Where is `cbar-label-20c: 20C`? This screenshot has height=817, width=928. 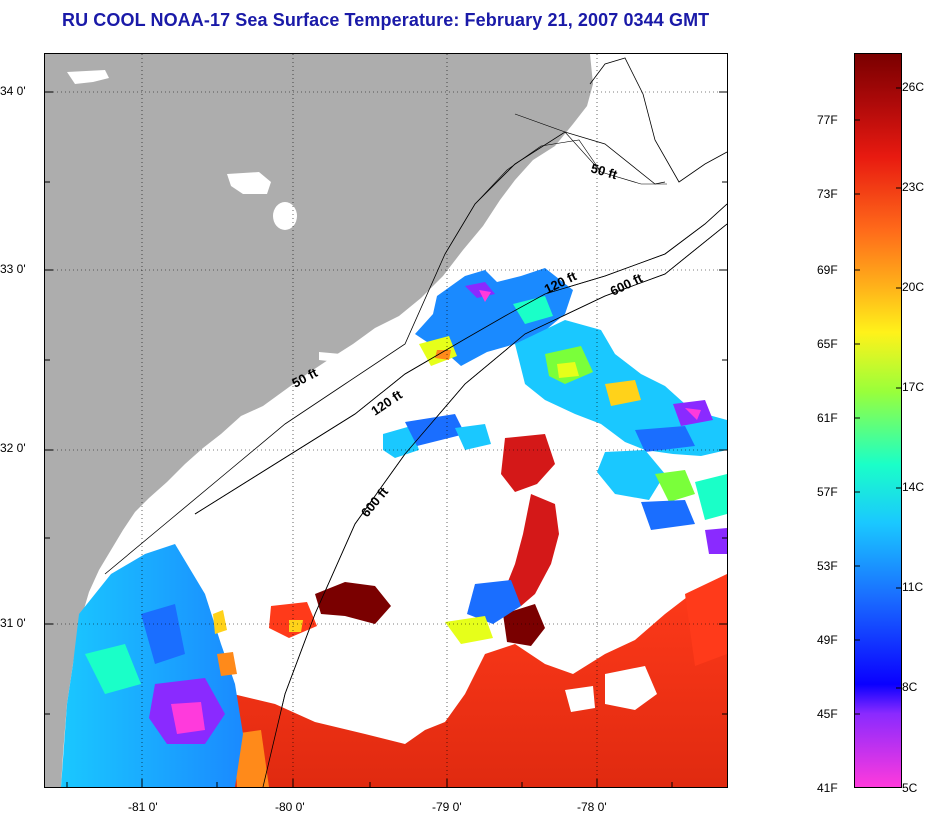
cbar-label-20c: 20C is located at coordinates (913, 287).